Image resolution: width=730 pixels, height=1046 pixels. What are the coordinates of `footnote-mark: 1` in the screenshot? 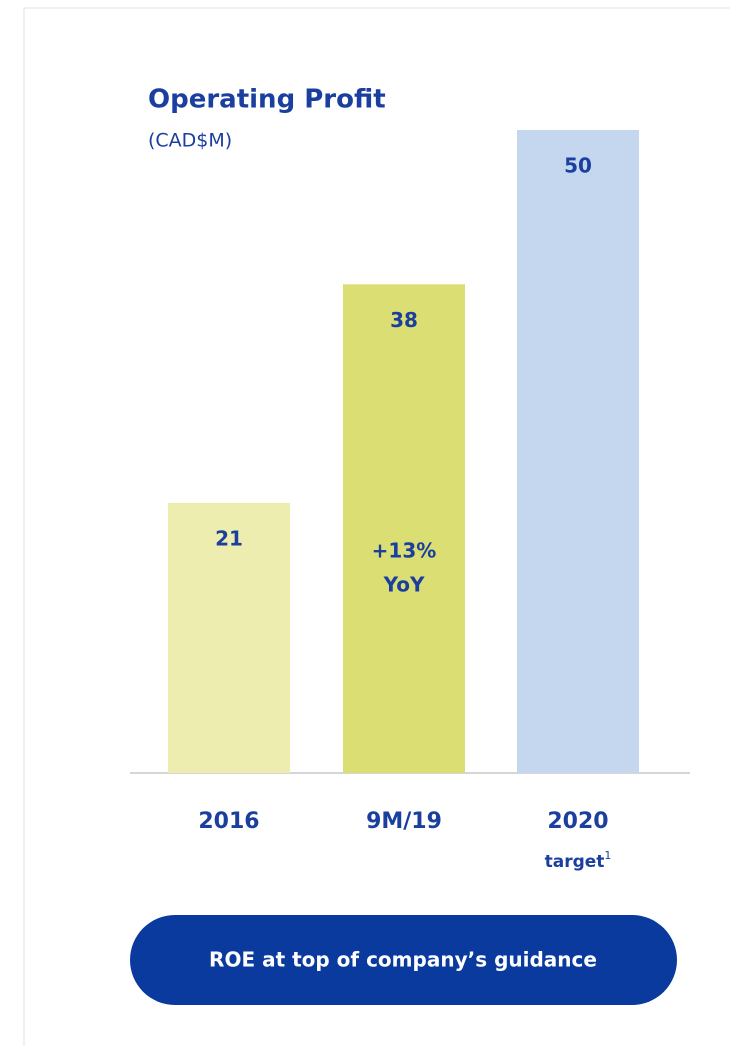 It's located at (607, 855).